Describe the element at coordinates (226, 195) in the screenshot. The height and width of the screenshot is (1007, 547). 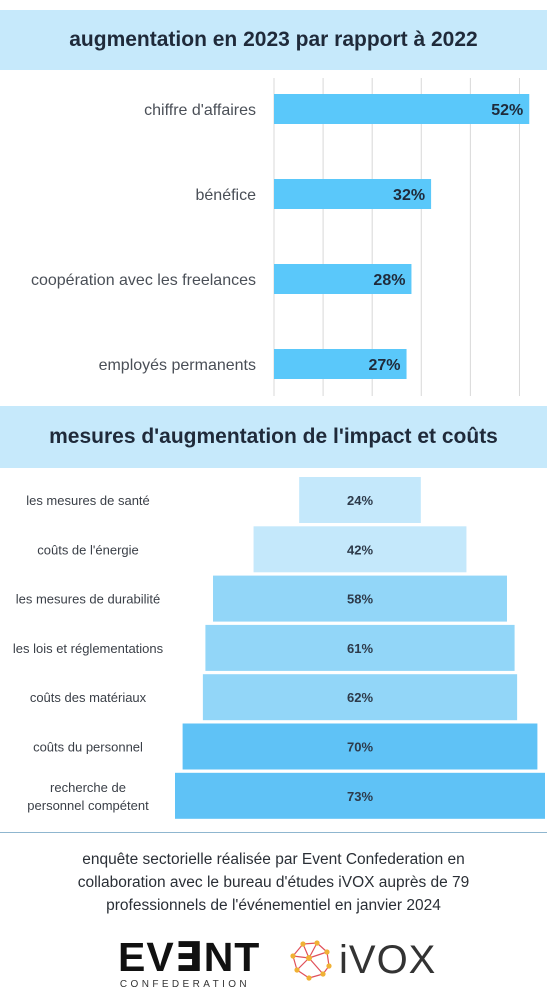
I see `category-label: bénéfice` at that location.